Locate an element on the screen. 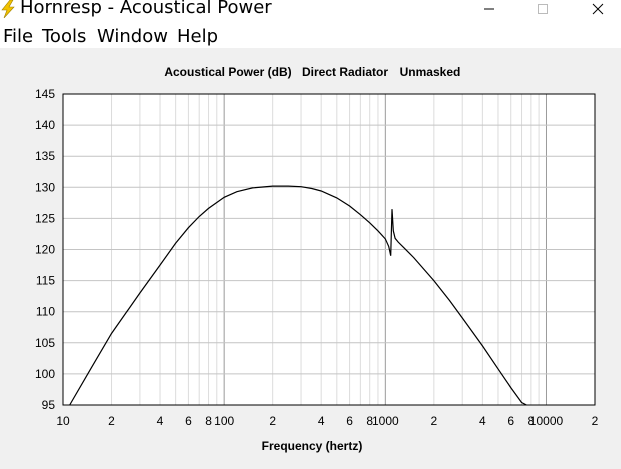  menu-tools: Tools is located at coordinates (64, 36).